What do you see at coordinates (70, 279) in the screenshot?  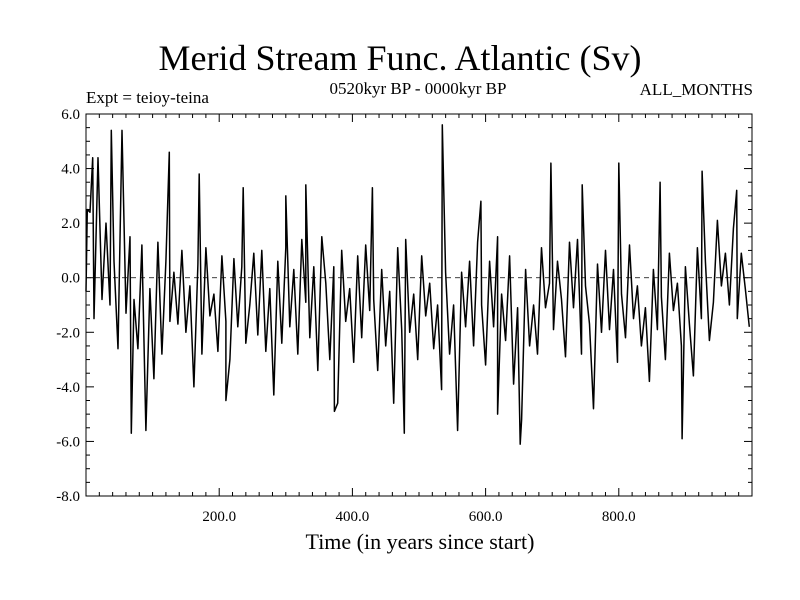 I see `y-tick-label: 0.0` at bounding box center [70, 279].